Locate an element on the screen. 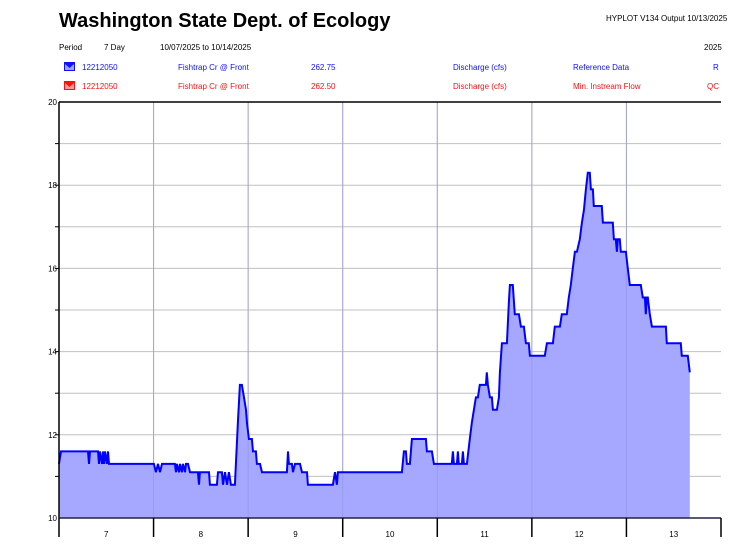 The width and height of the screenshot is (740, 555). period-value: 7 Day is located at coordinates (114, 47).